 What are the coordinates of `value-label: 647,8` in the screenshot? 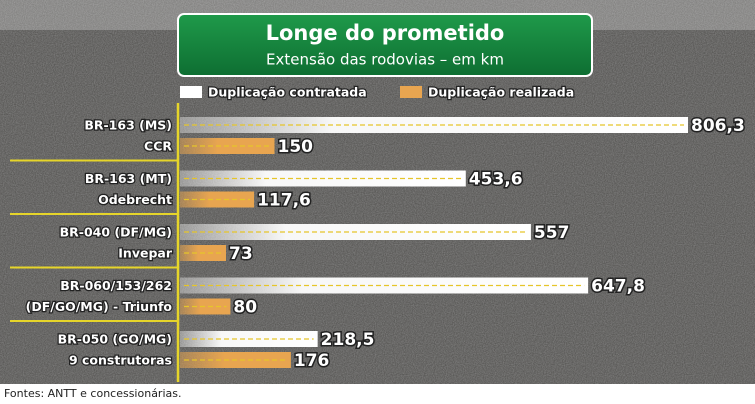 It's located at (618, 287).